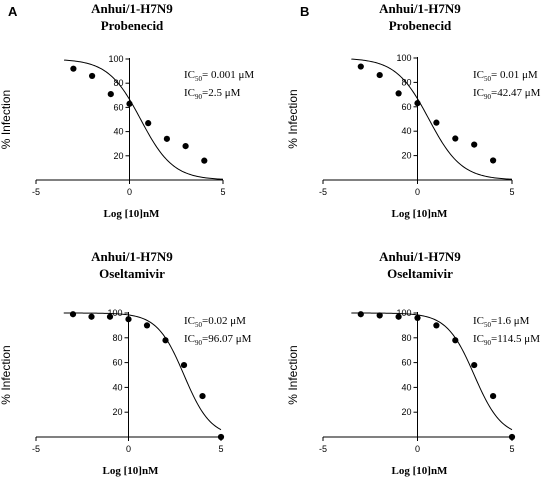  What do you see at coordinates (506, 340) in the screenshot?
I see `ic-annotation-90: IC90=114.5 μM` at bounding box center [506, 340].